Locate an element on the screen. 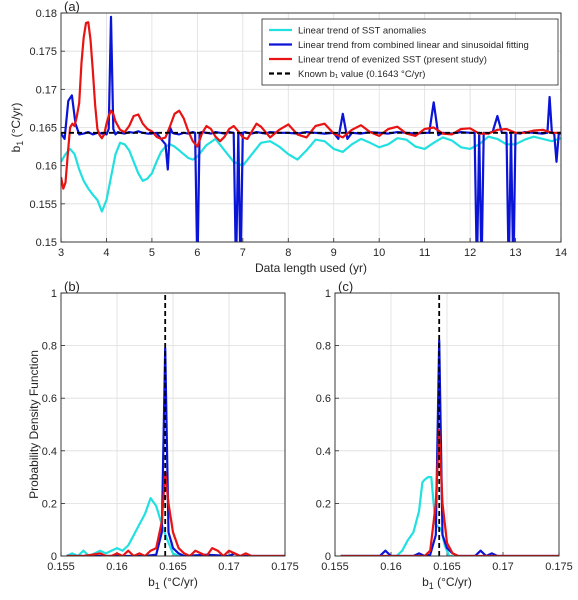  y-tick-label: 0.17 is located at coordinates (46, 90).